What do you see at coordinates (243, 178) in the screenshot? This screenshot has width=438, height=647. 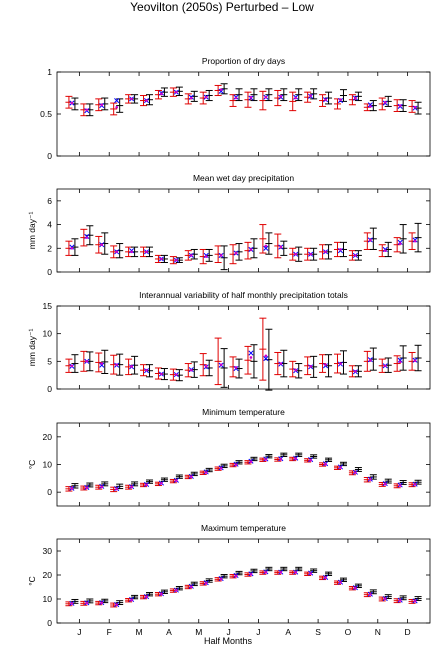 I see `panel-title: Mean wet day precipitation` at bounding box center [243, 178].